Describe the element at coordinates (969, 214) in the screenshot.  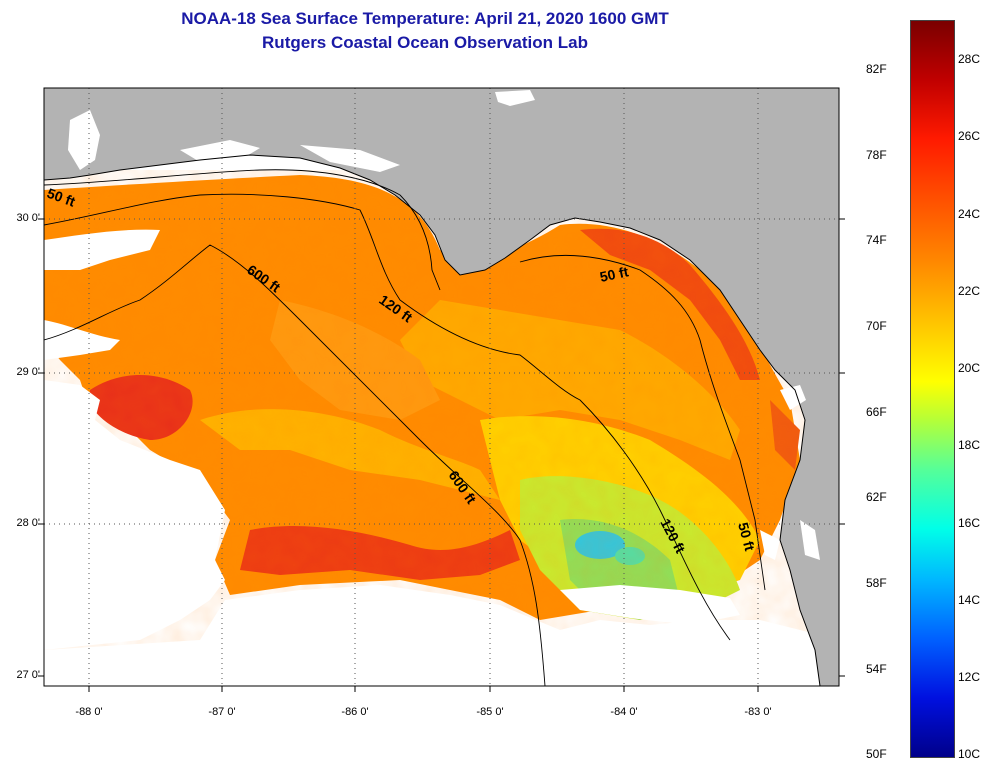
I see `colorbar-c-label: 24C` at that location.